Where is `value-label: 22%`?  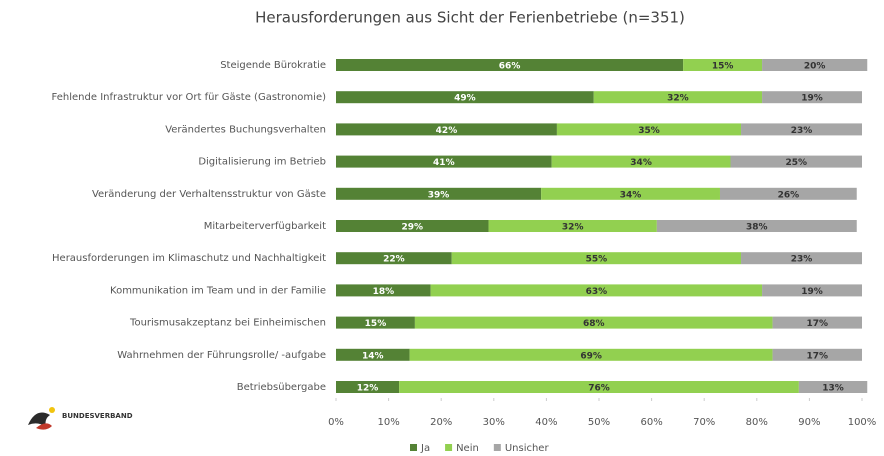
value-label: 22% is located at coordinates (394, 260).